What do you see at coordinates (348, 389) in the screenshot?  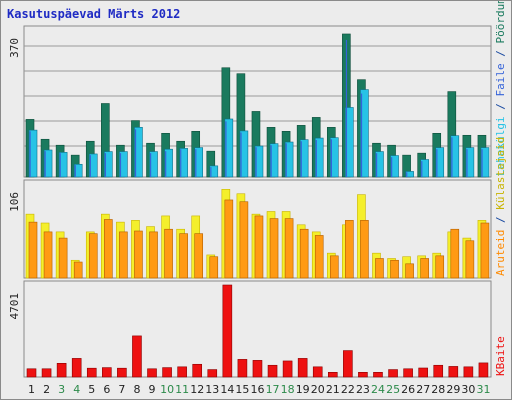 I see `x-tick-label: 22` at bounding box center [348, 389].